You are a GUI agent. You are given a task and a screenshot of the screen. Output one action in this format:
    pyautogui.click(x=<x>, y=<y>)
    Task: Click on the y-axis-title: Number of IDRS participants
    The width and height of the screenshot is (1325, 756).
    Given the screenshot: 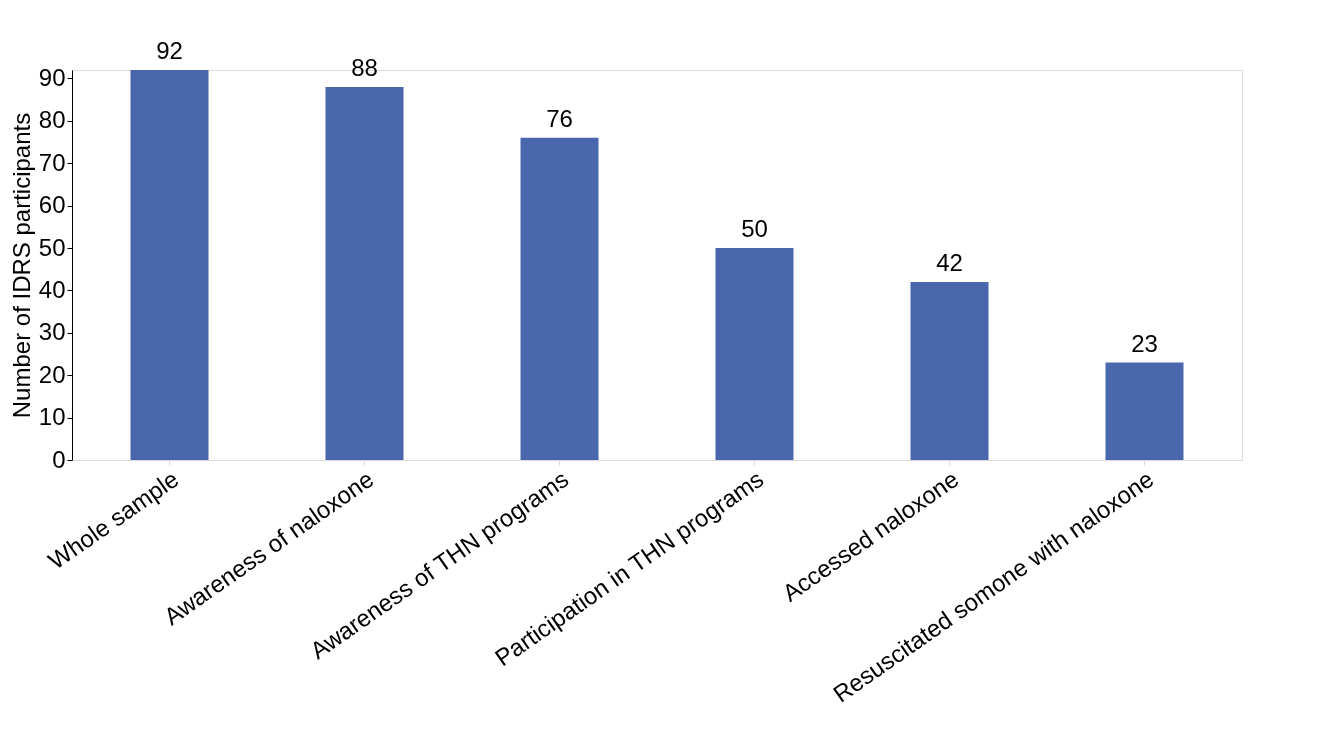 What is the action you would take?
    pyautogui.click(x=21, y=265)
    